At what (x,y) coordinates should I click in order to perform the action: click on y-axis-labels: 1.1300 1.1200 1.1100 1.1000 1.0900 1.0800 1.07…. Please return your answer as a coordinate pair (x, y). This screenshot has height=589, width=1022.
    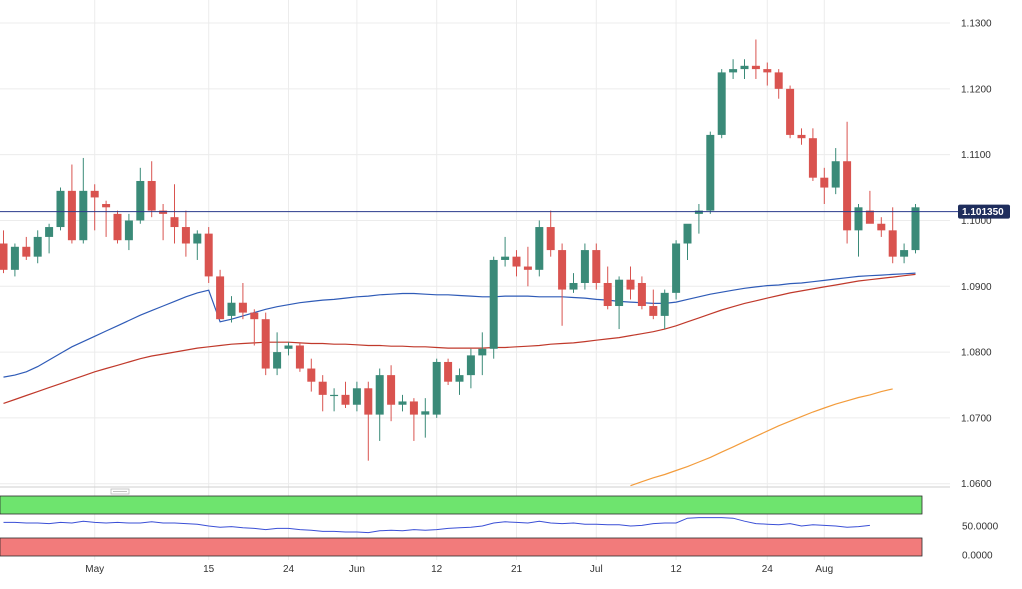
    Looking at the image, I should click on (976, 255).